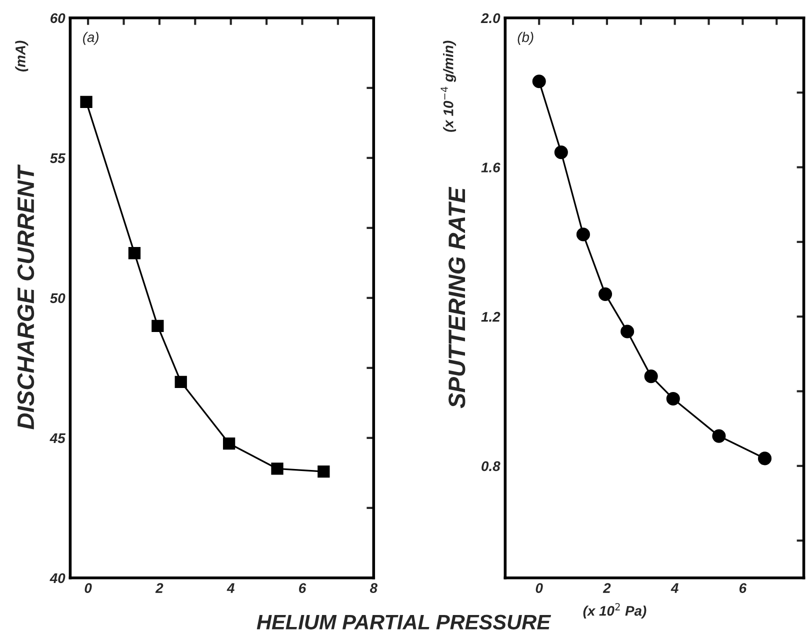 The height and width of the screenshot is (640, 807). Describe the element at coordinates (490, 167) in the screenshot. I see `y-tick-label: 1.6` at that location.